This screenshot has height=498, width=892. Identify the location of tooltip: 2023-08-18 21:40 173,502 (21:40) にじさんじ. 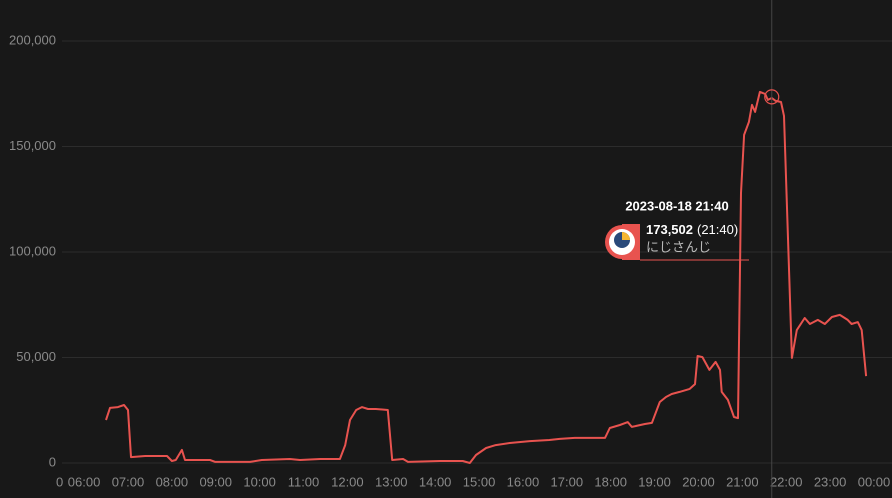
(677, 229).